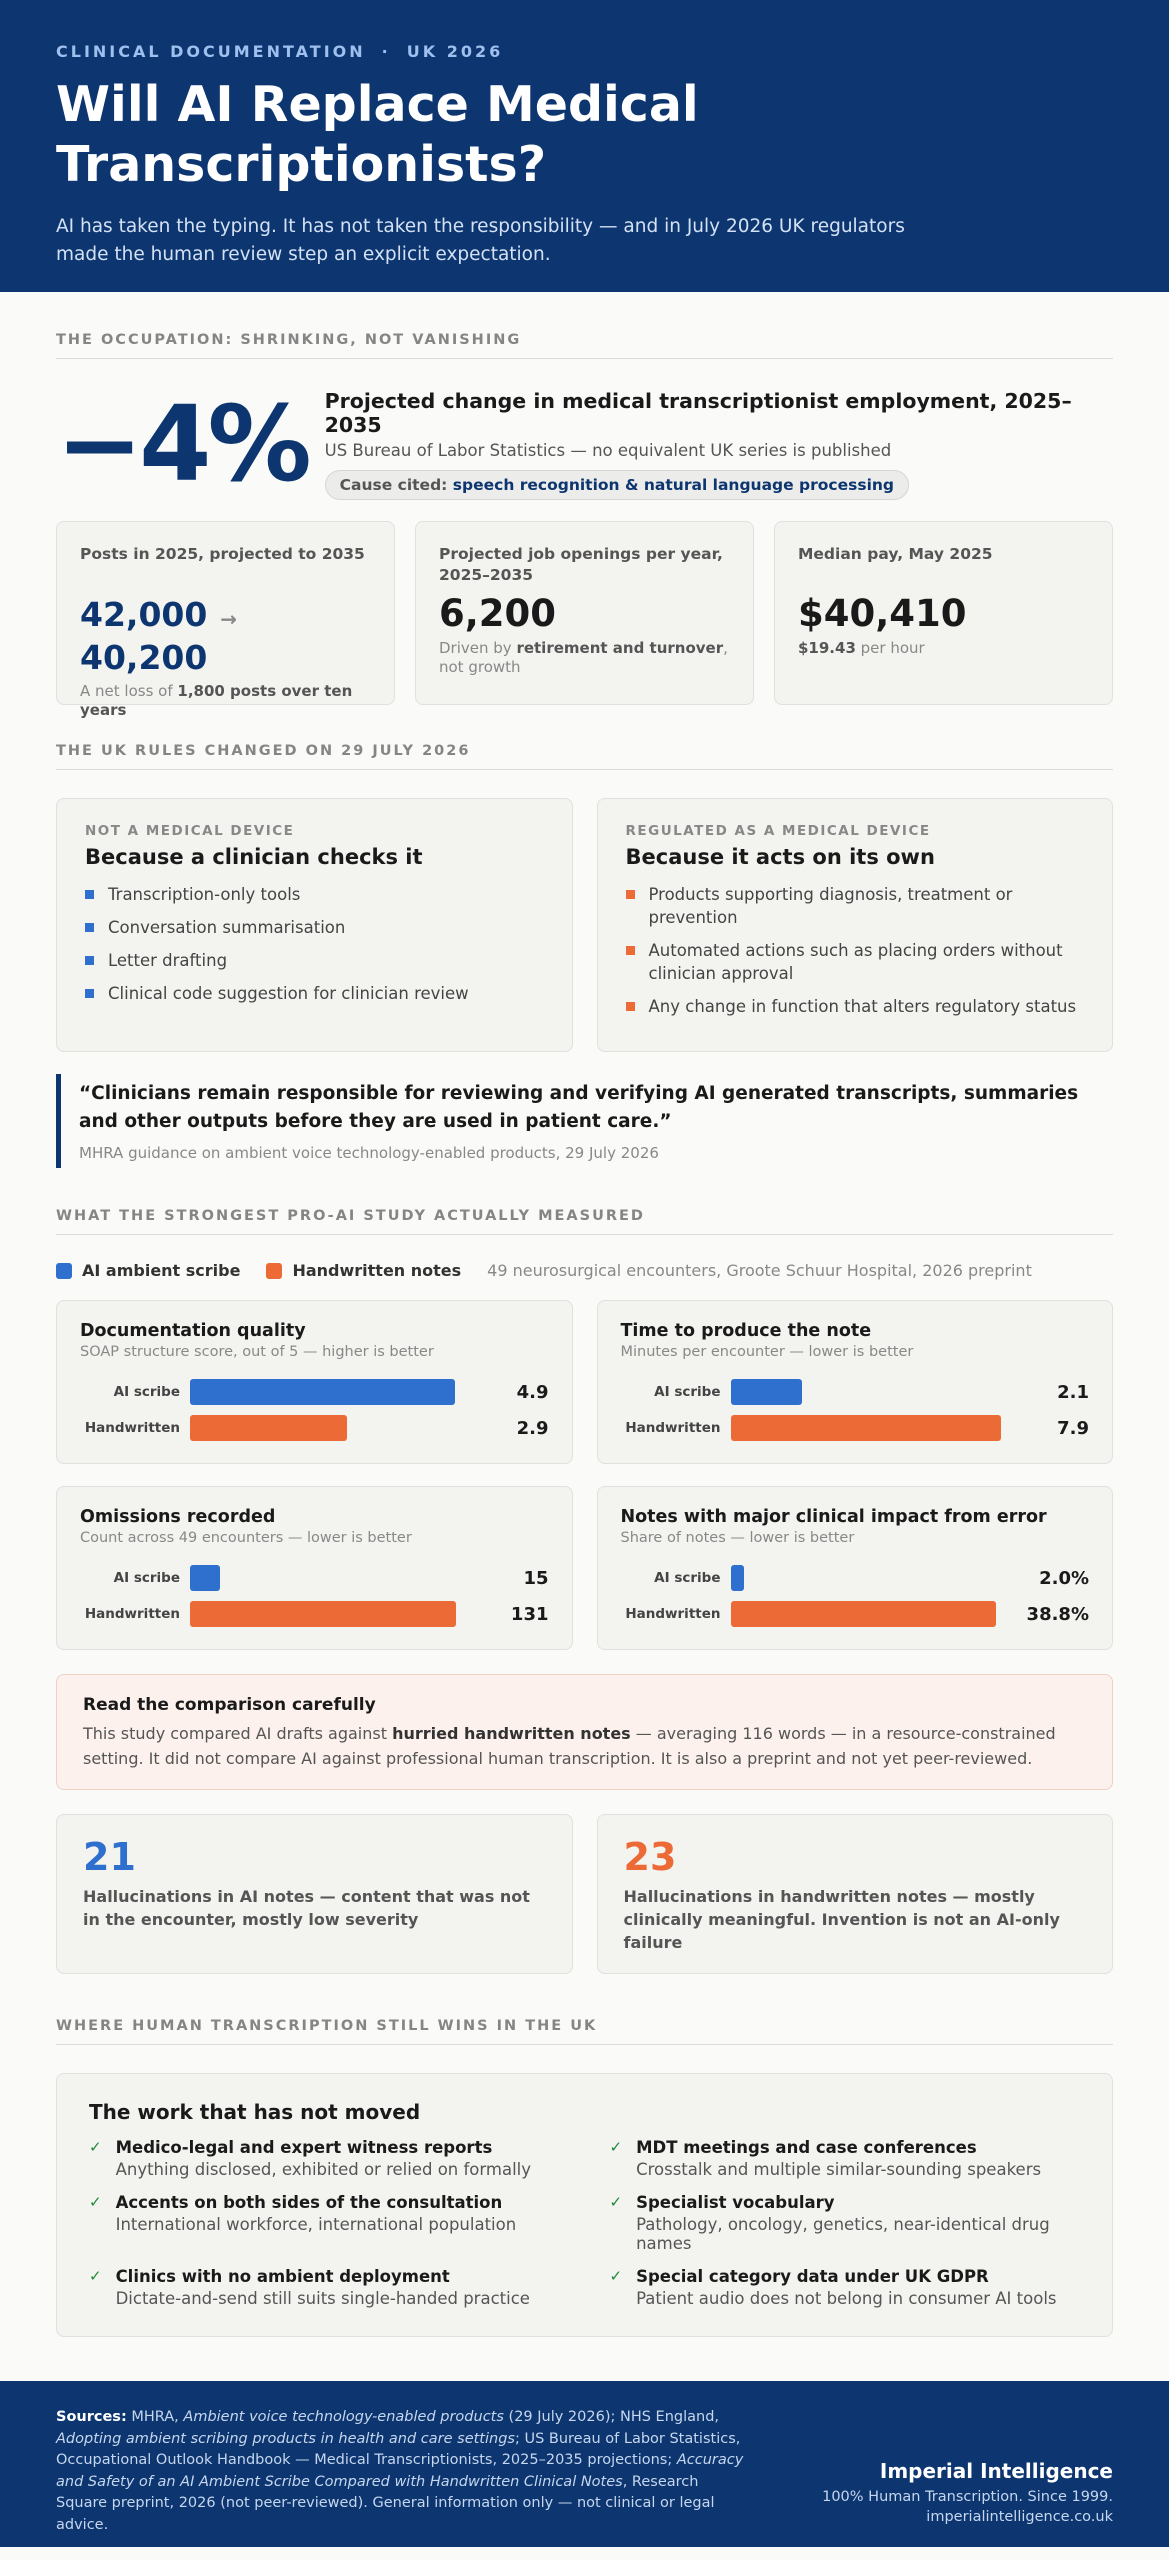 Image resolution: width=1169 pixels, height=2560 pixels. Describe the element at coordinates (393, 484) in the screenshot. I see `cause-label: Cause cited:` at that location.